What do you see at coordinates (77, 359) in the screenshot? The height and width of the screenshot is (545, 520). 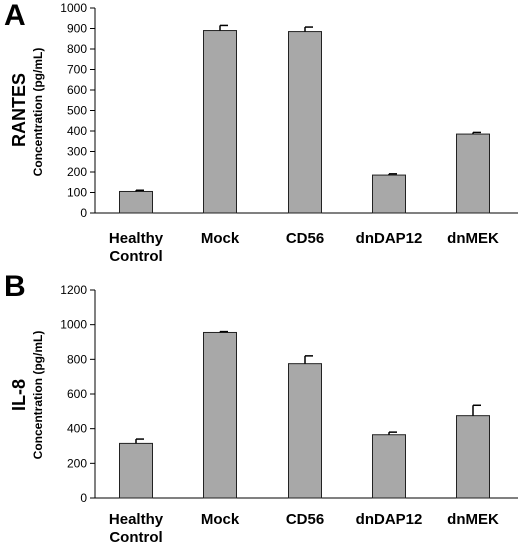 I see `y-tick-label-b: 800` at bounding box center [77, 359].